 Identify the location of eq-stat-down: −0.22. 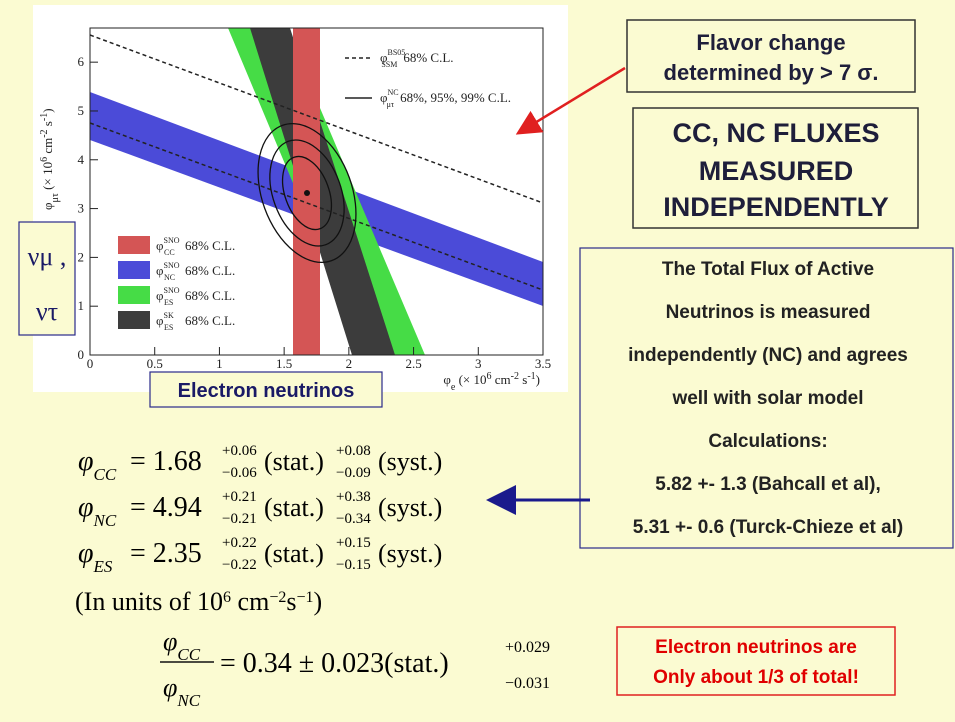
(239, 565).